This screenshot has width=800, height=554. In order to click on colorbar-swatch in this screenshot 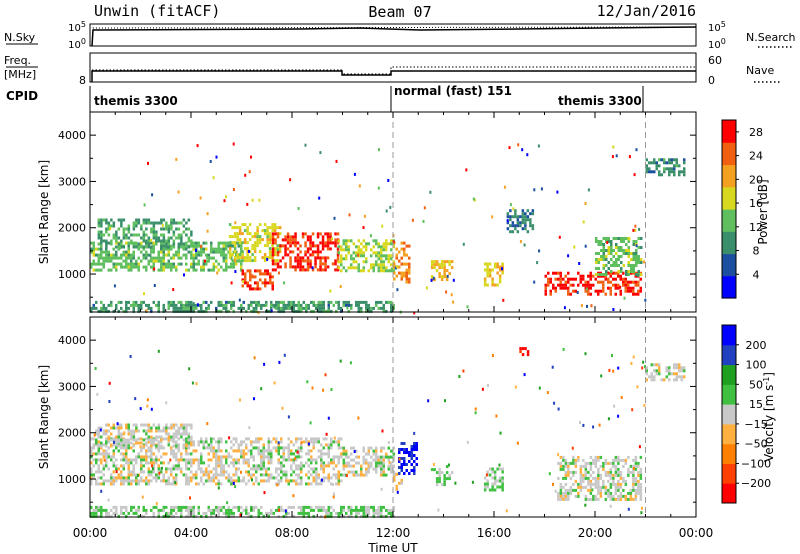, I will do `click(729, 453)`.